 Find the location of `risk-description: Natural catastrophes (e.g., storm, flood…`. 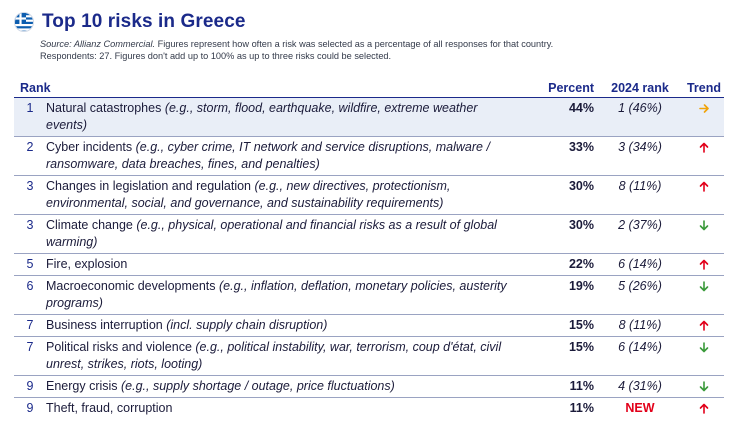

risk-description: Natural catastrophes (e.g., storm, flood… is located at coordinates (280, 117).